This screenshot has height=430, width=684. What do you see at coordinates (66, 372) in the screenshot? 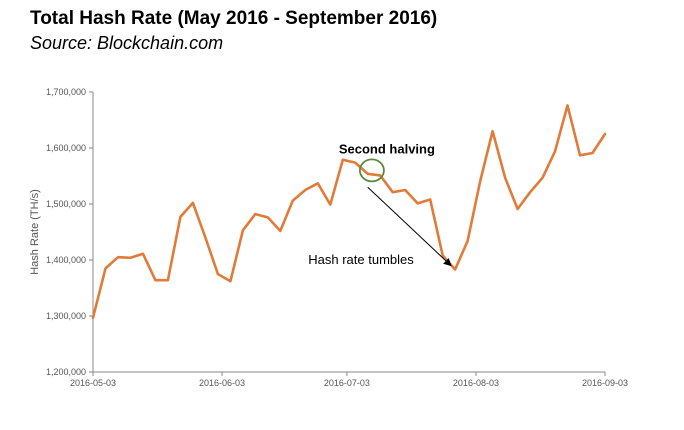
I see `y-tick-label: 1,200,000` at bounding box center [66, 372].